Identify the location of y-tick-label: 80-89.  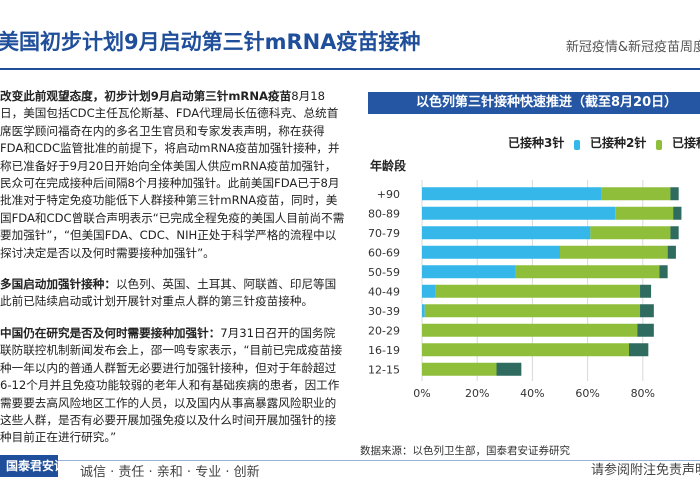
(384, 213).